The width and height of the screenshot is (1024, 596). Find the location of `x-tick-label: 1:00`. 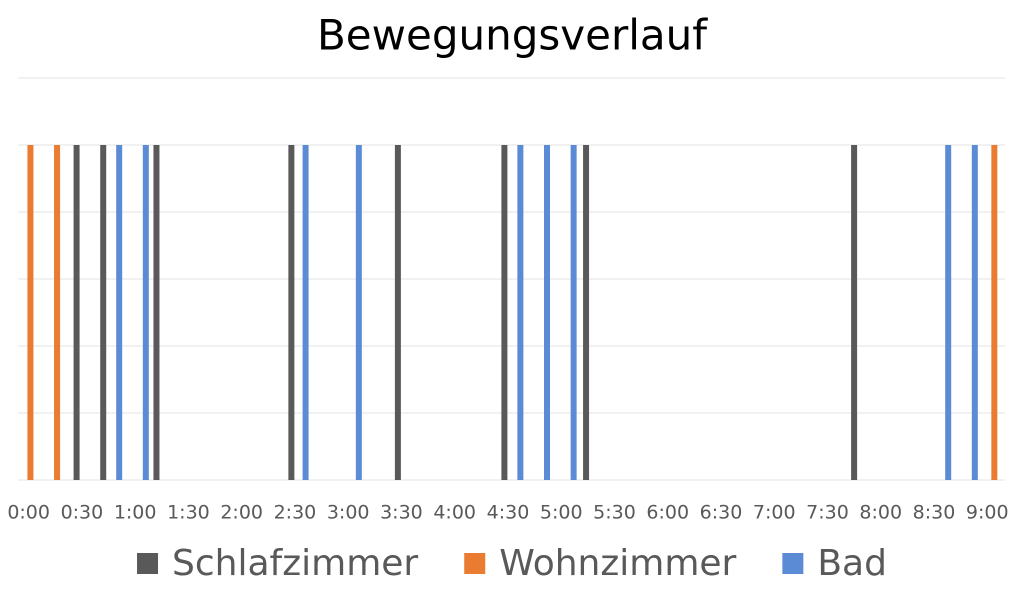

x-tick-label: 1:00 is located at coordinates (135, 513).